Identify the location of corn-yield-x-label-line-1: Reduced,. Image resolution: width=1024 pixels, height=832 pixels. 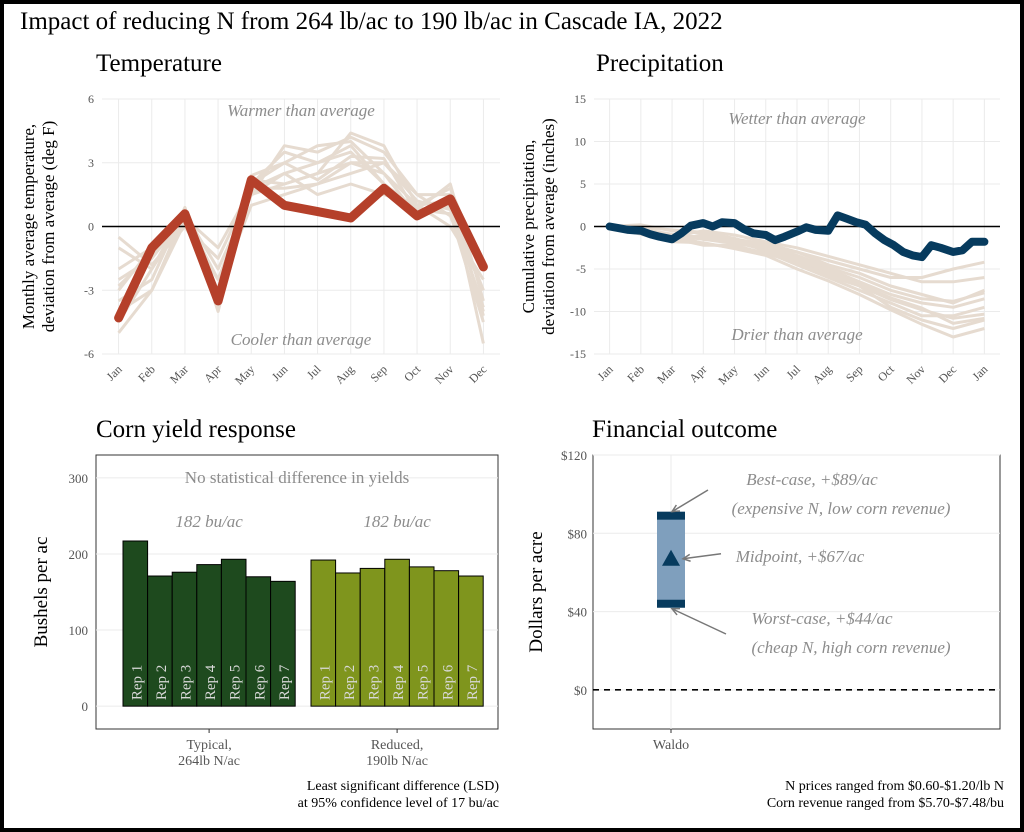
(397, 745).